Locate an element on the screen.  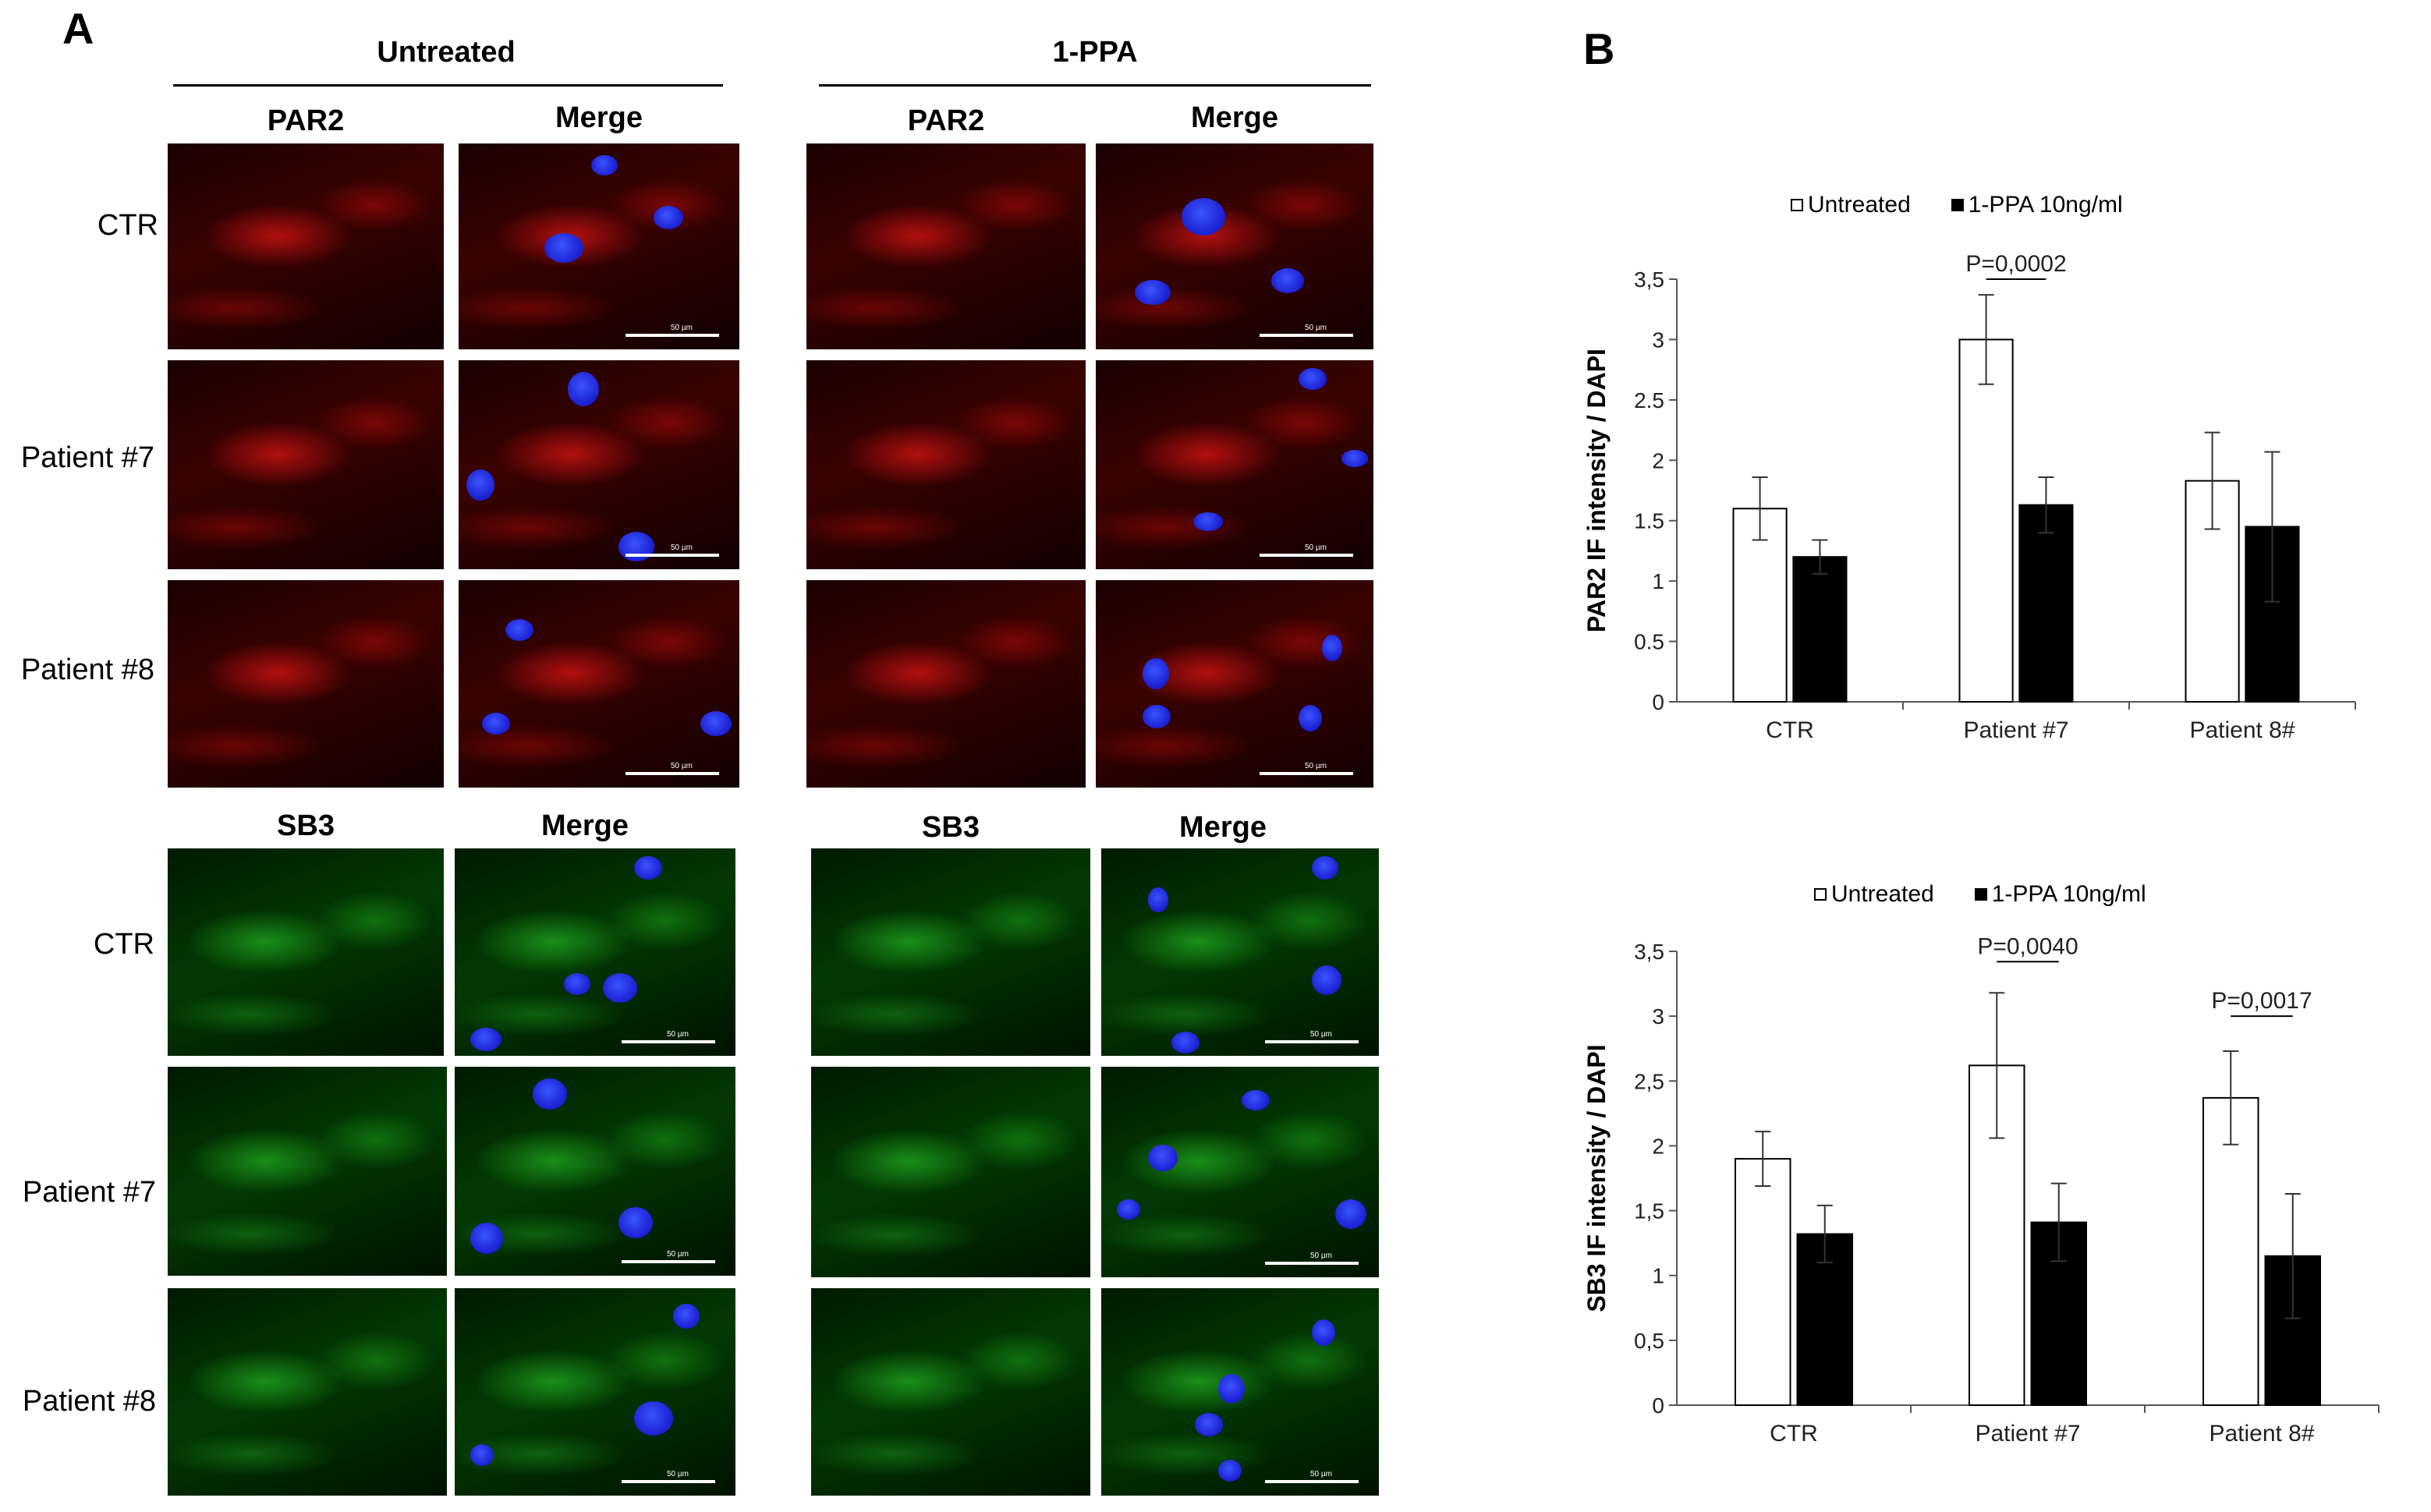
micrograph-sb3-1ppa-ctr is located at coordinates (950, 952).